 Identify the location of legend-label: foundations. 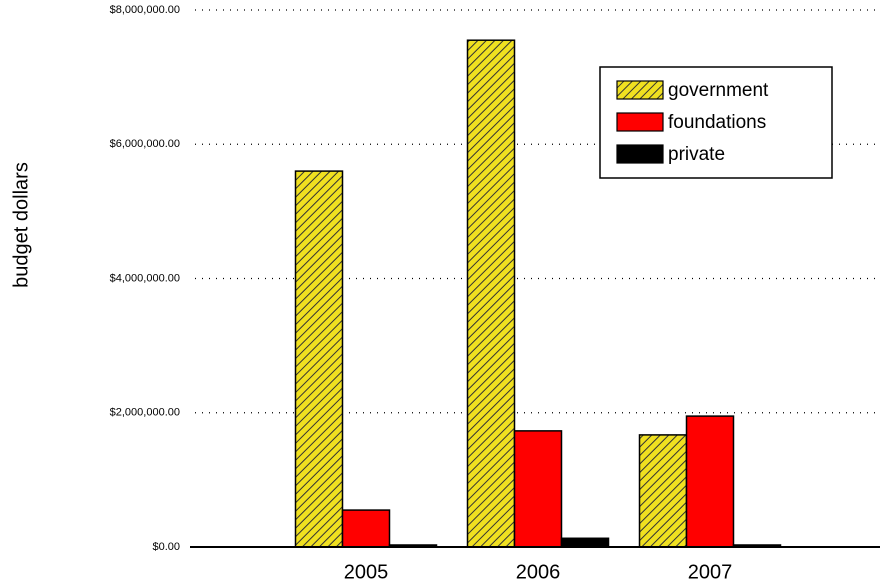
(717, 122).